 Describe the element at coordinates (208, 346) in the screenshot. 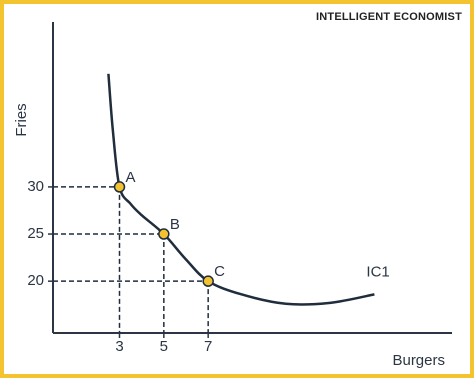

I see `x-tick-label: 7` at that location.